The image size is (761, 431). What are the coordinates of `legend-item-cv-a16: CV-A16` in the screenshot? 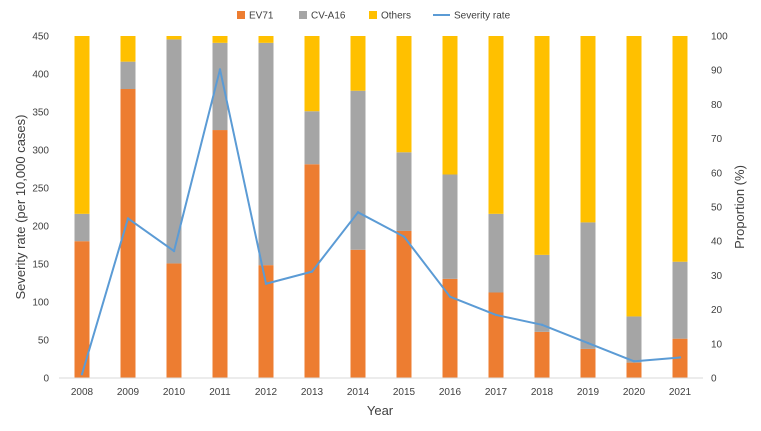 It's located at (322, 16).